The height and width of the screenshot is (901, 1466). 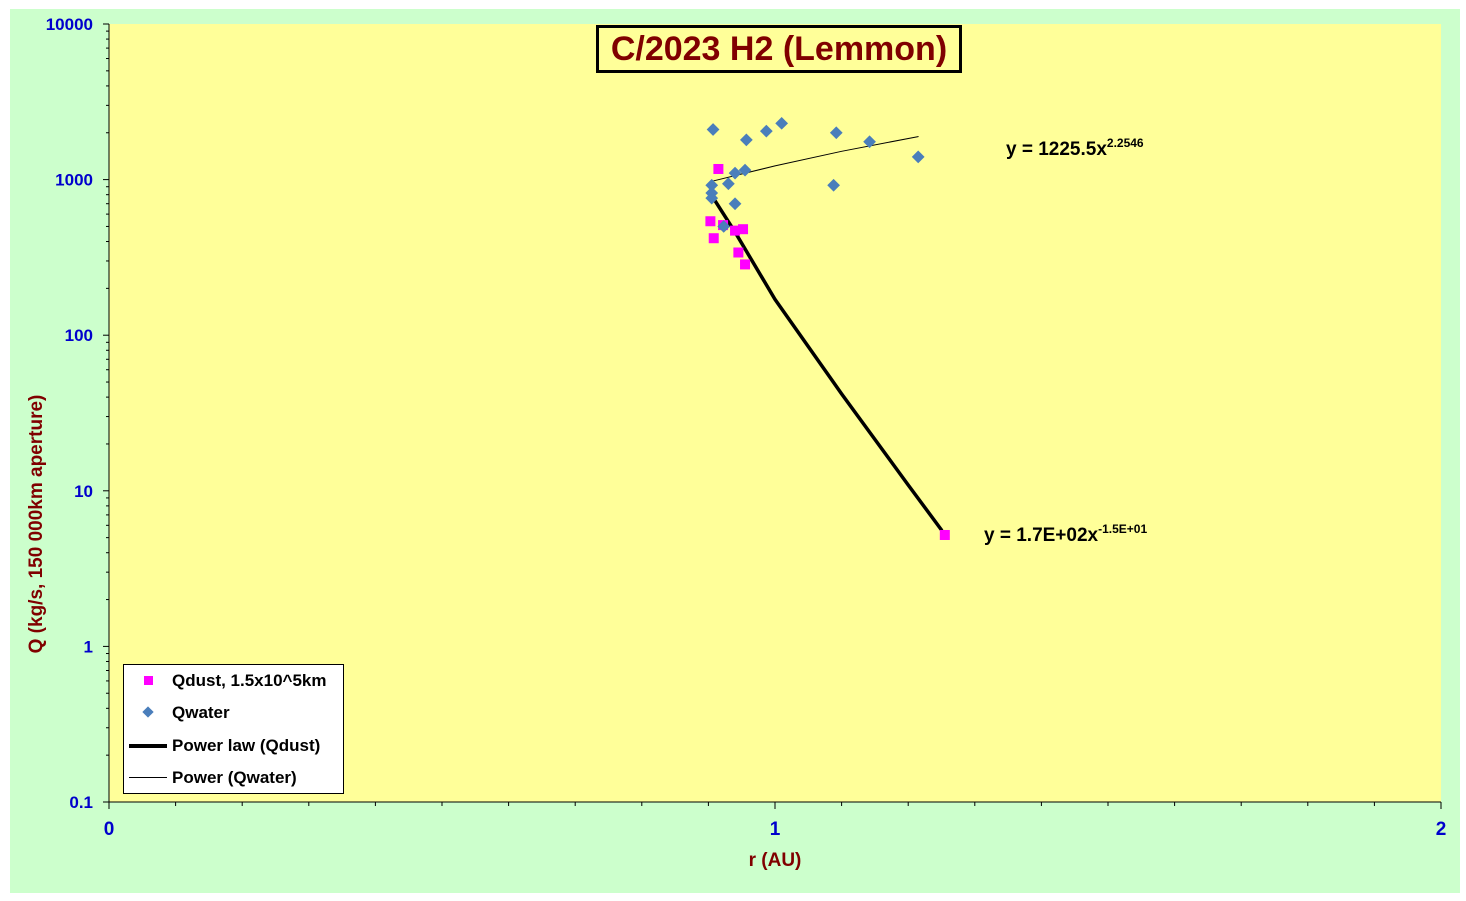 What do you see at coordinates (775, 829) in the screenshot?
I see `x-tick-label: 1` at bounding box center [775, 829].